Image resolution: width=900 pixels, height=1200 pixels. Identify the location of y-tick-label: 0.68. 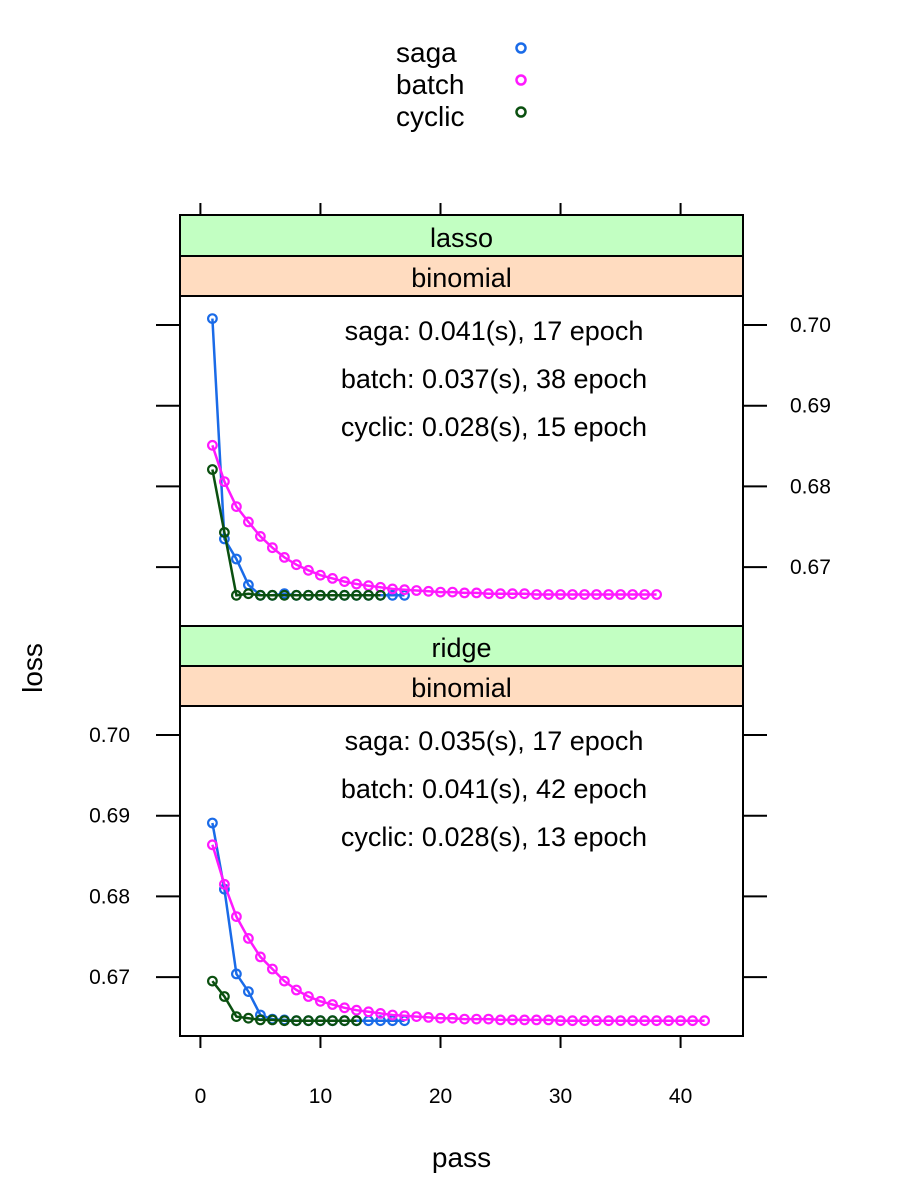
(810, 486).